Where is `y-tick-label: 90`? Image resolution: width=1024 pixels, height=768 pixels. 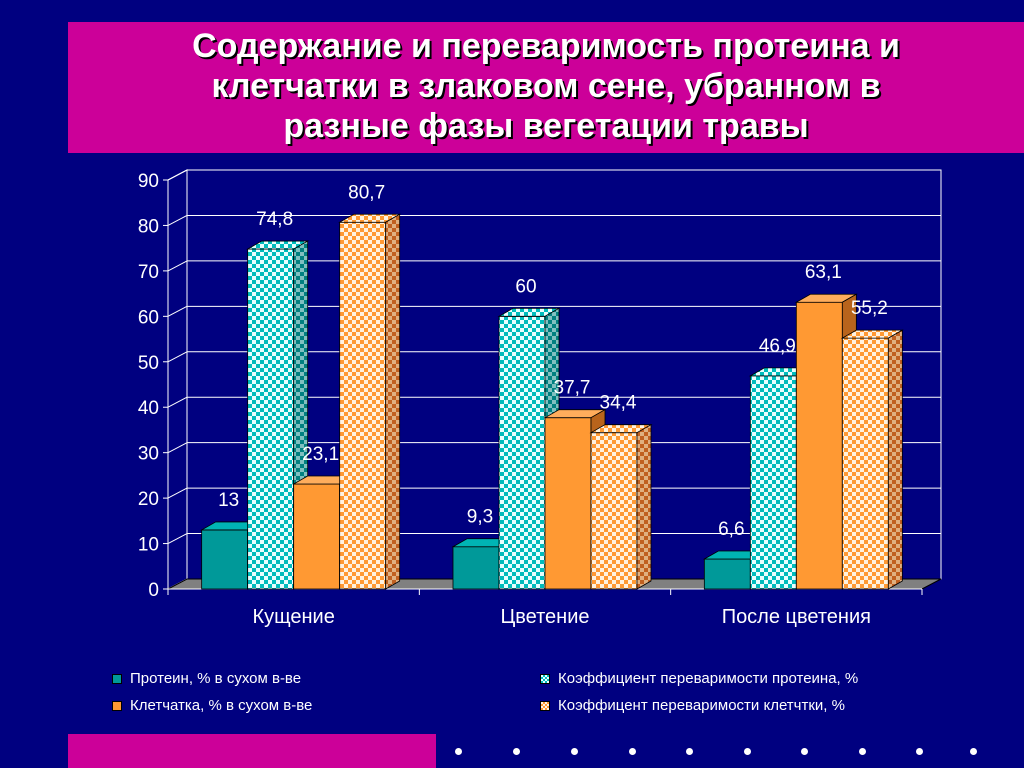
y-tick-label: 90 is located at coordinates (148, 181).